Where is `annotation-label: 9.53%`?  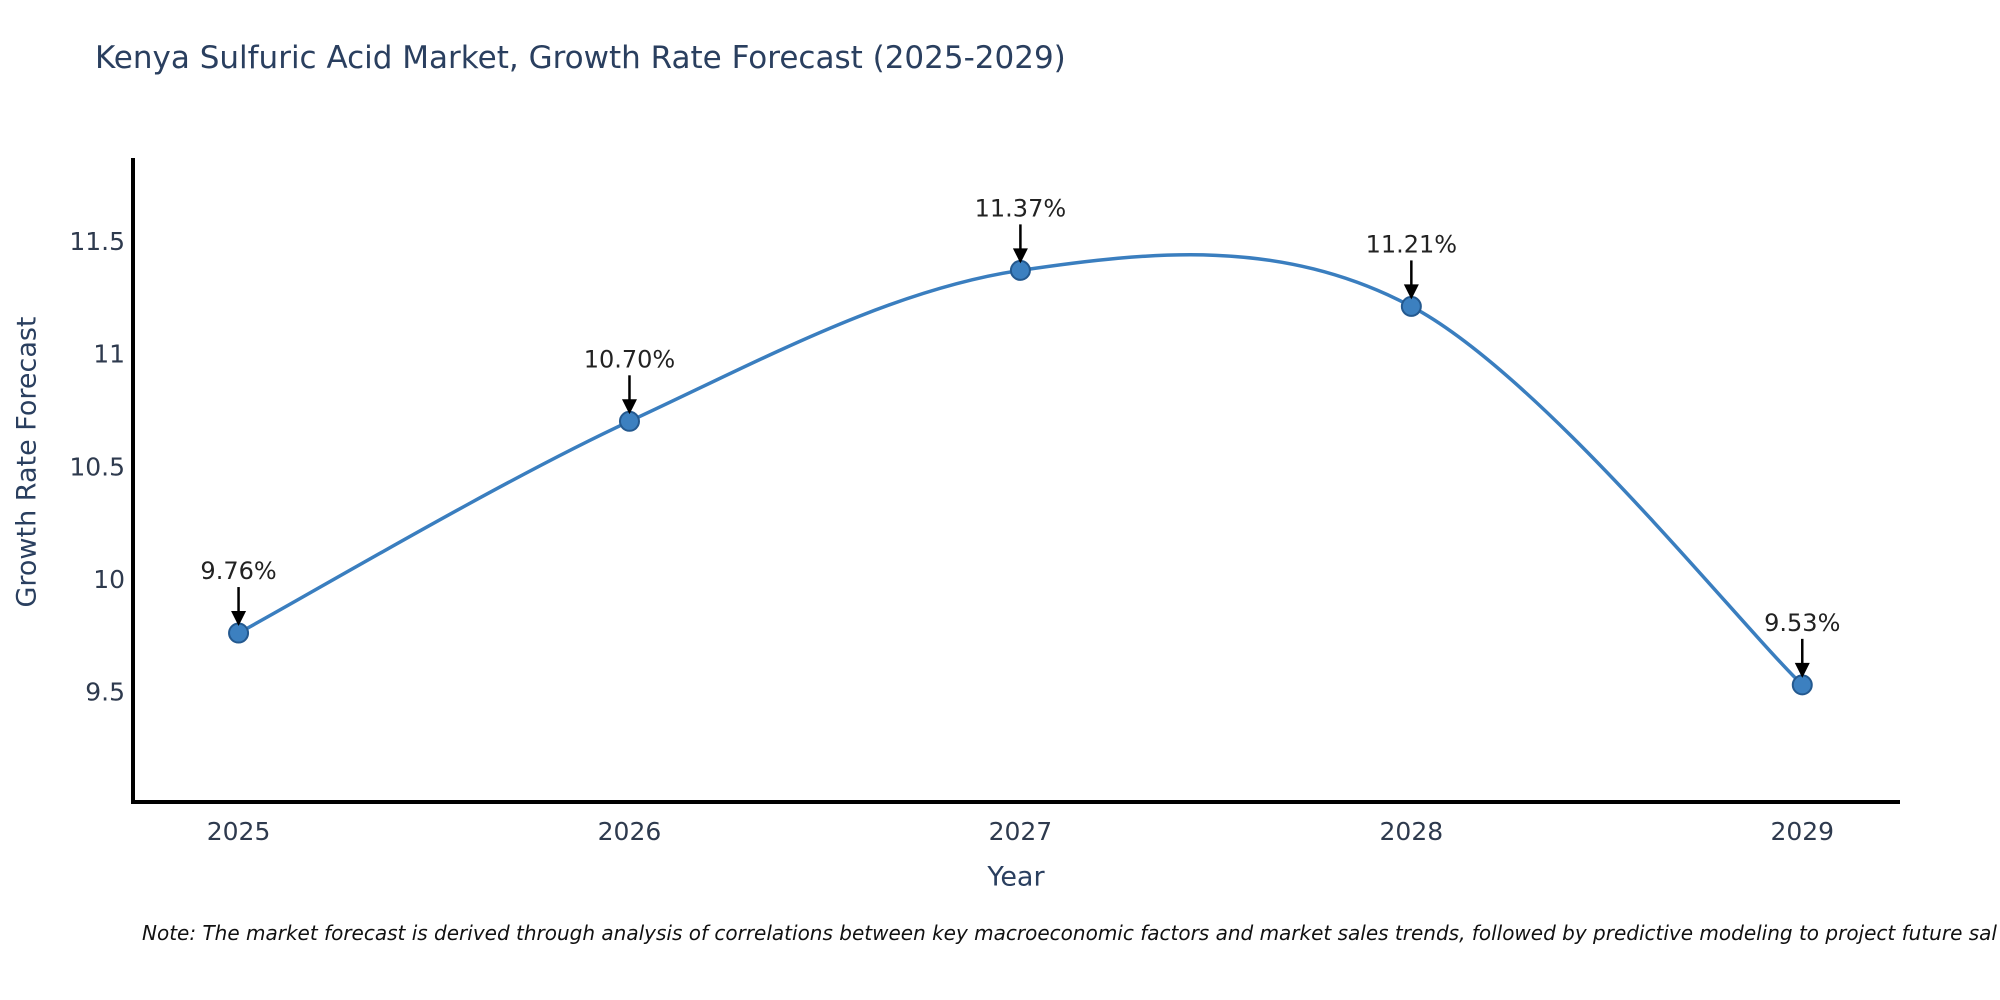 annotation-label: 9.53% is located at coordinates (1802, 623).